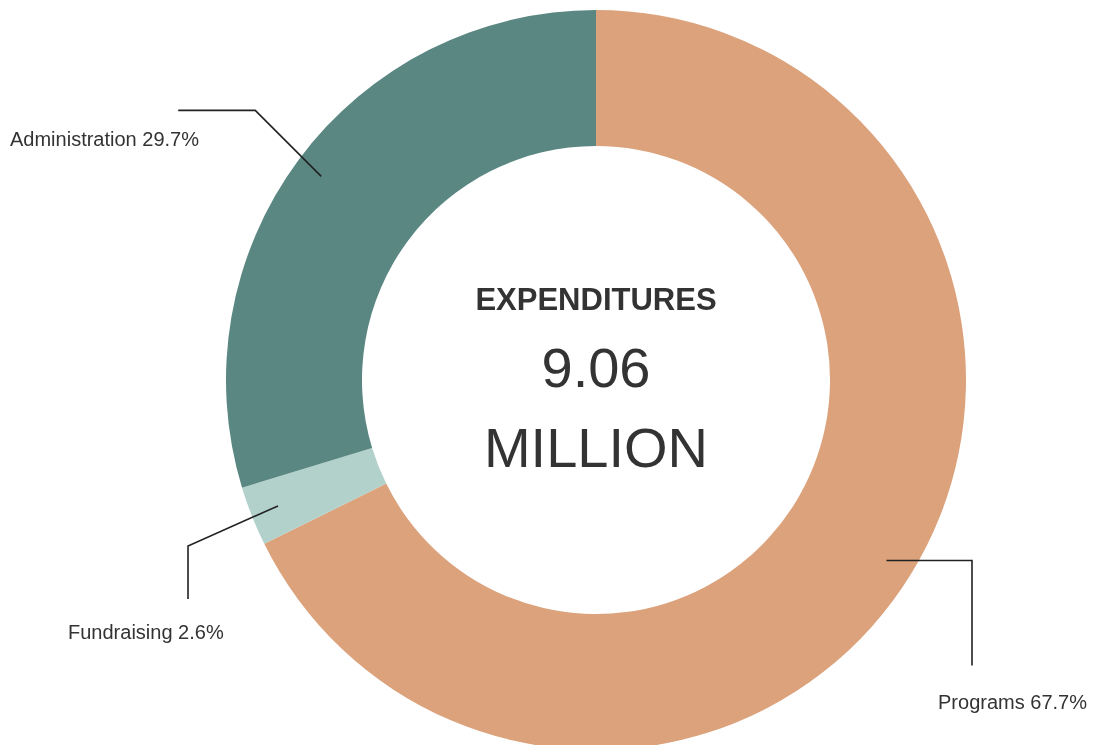 Image resolution: width=1095 pixels, height=745 pixels. What do you see at coordinates (596, 367) in the screenshot?
I see `text: 9.06` at bounding box center [596, 367].